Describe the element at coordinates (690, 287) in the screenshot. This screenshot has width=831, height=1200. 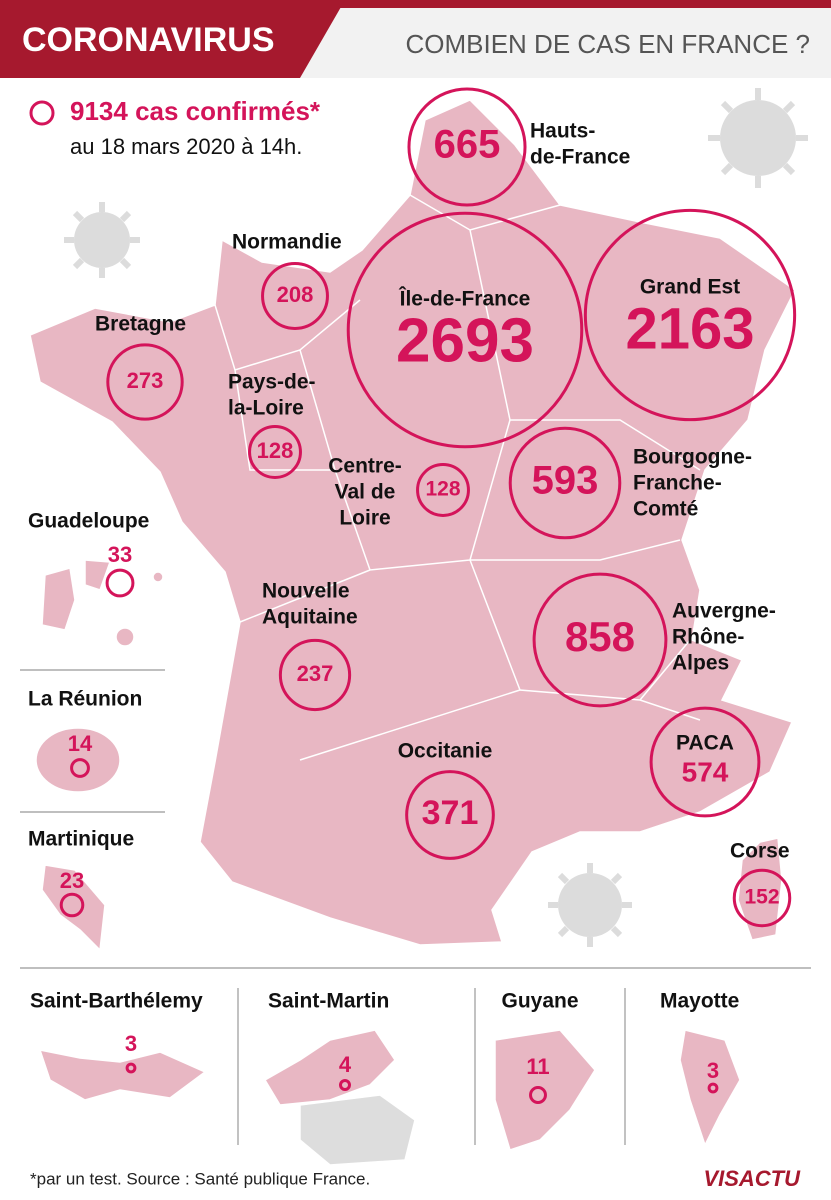
I see `region-name: Grand Est` at that location.